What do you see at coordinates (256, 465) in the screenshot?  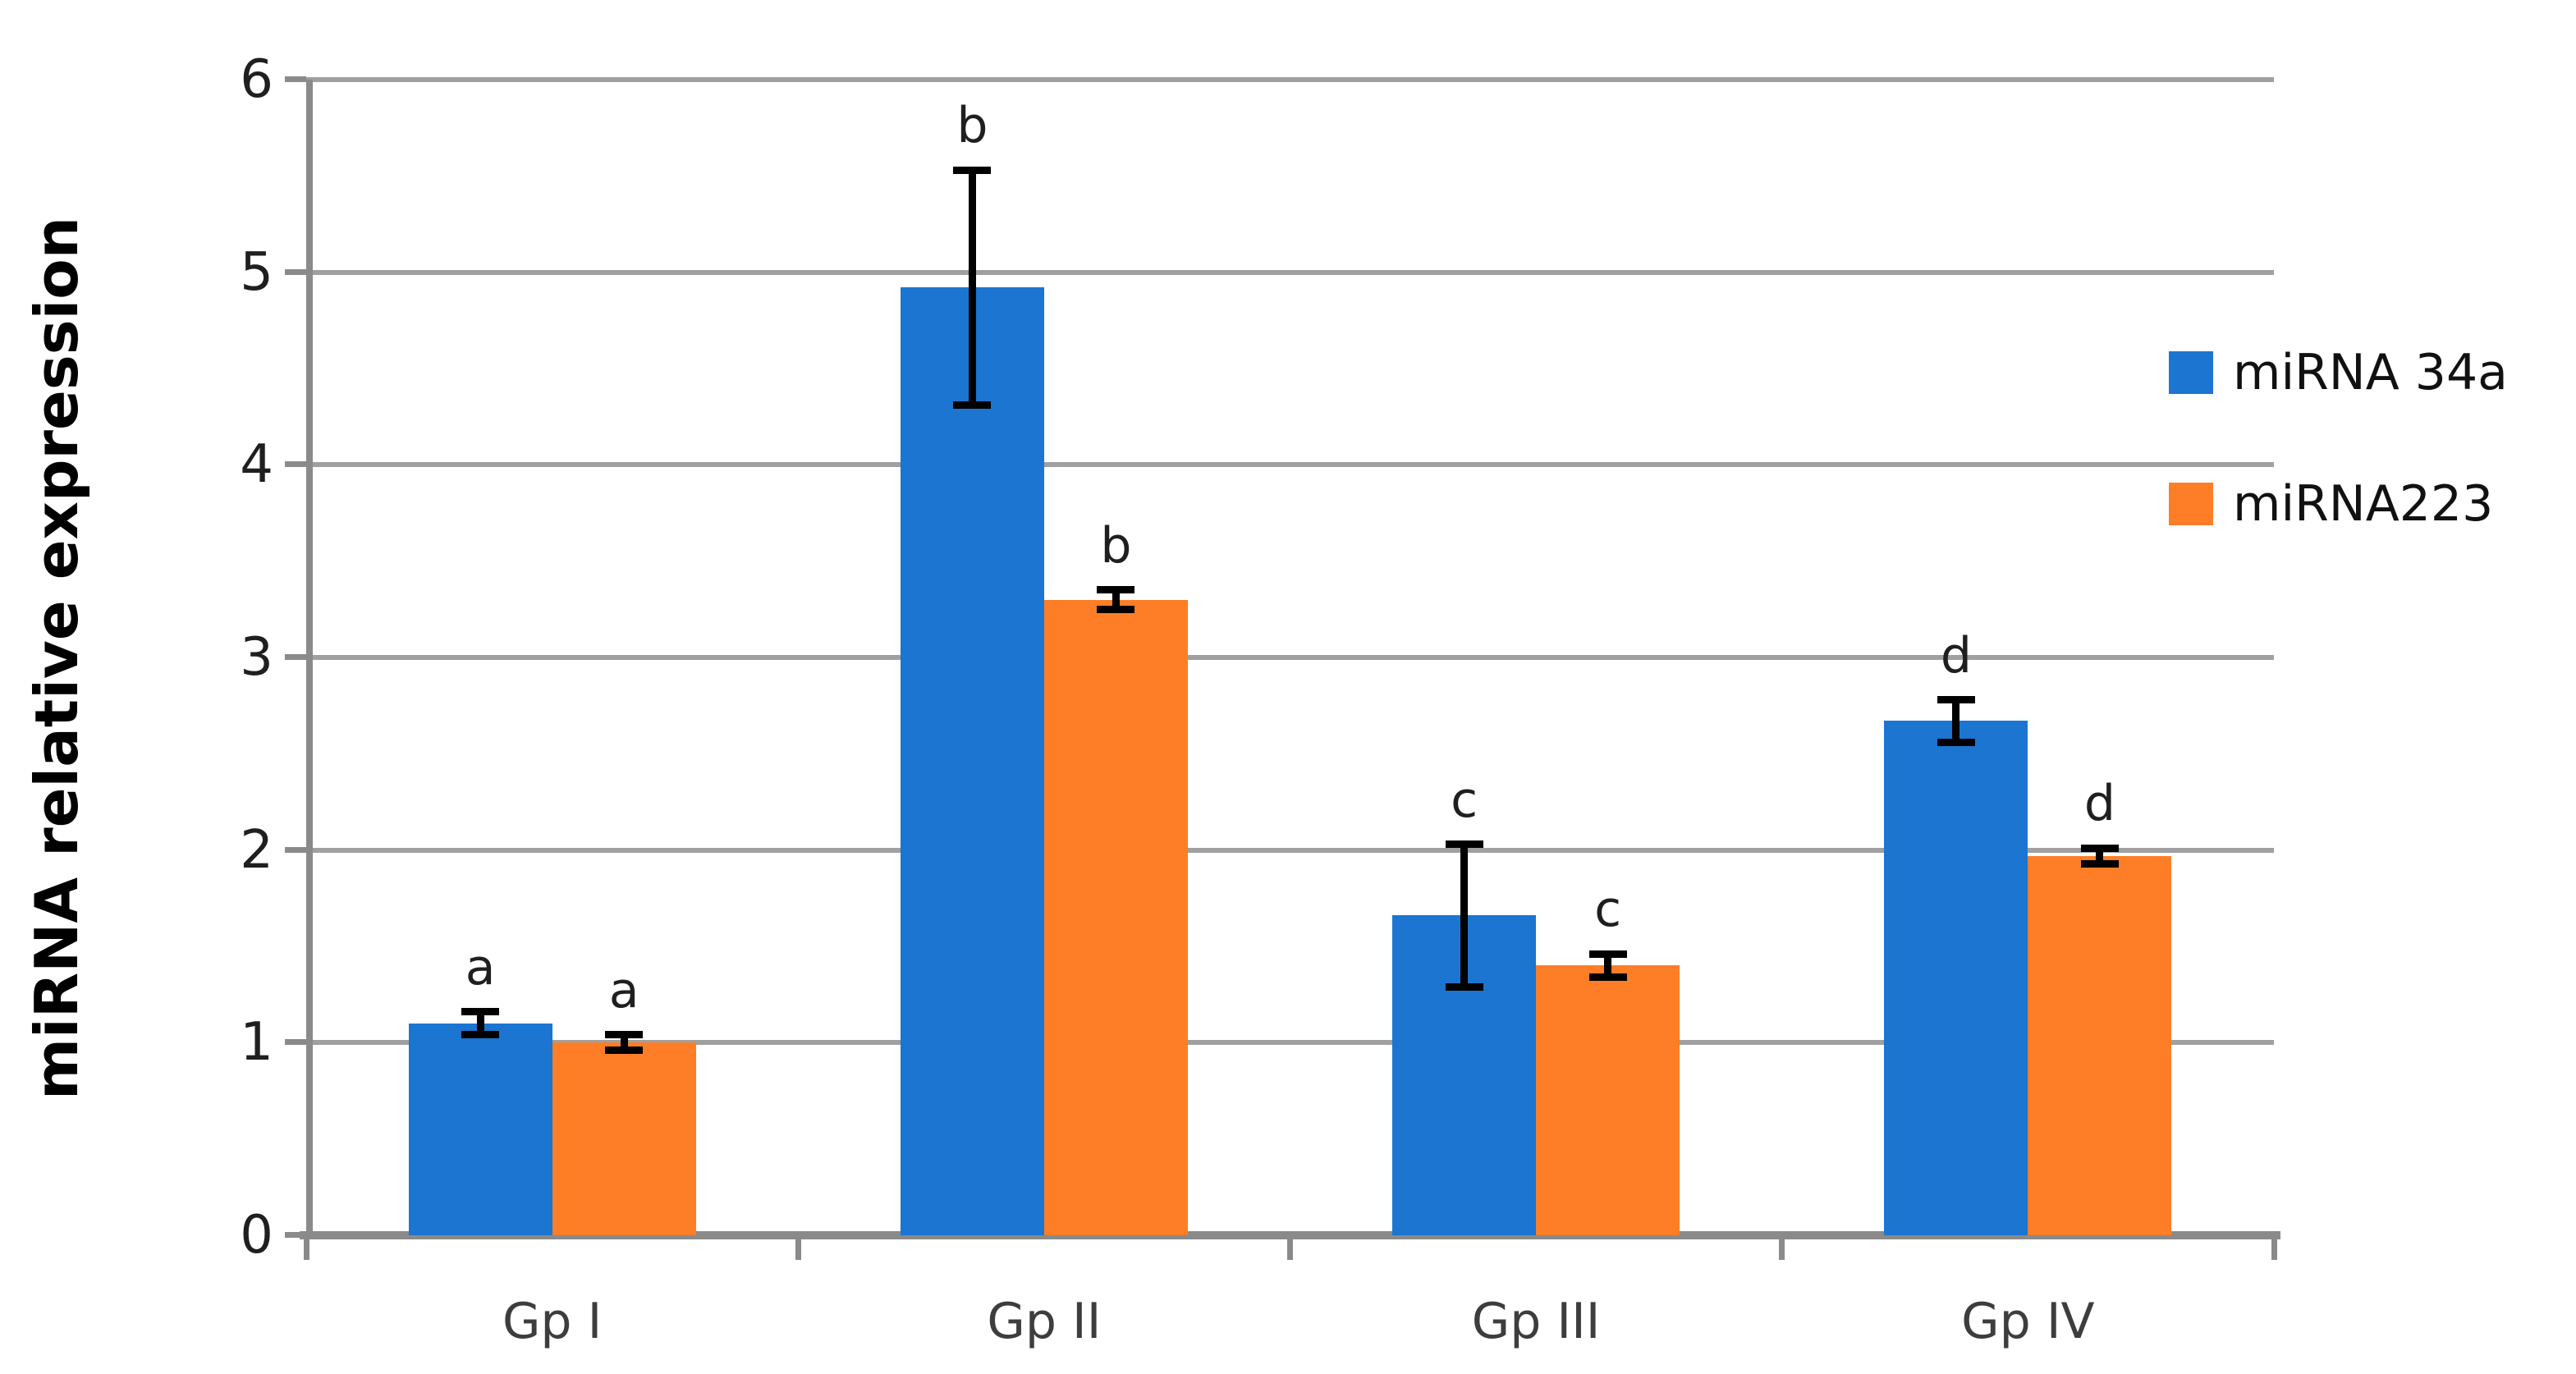 I see `y-tick-label-4: 4` at bounding box center [256, 465].